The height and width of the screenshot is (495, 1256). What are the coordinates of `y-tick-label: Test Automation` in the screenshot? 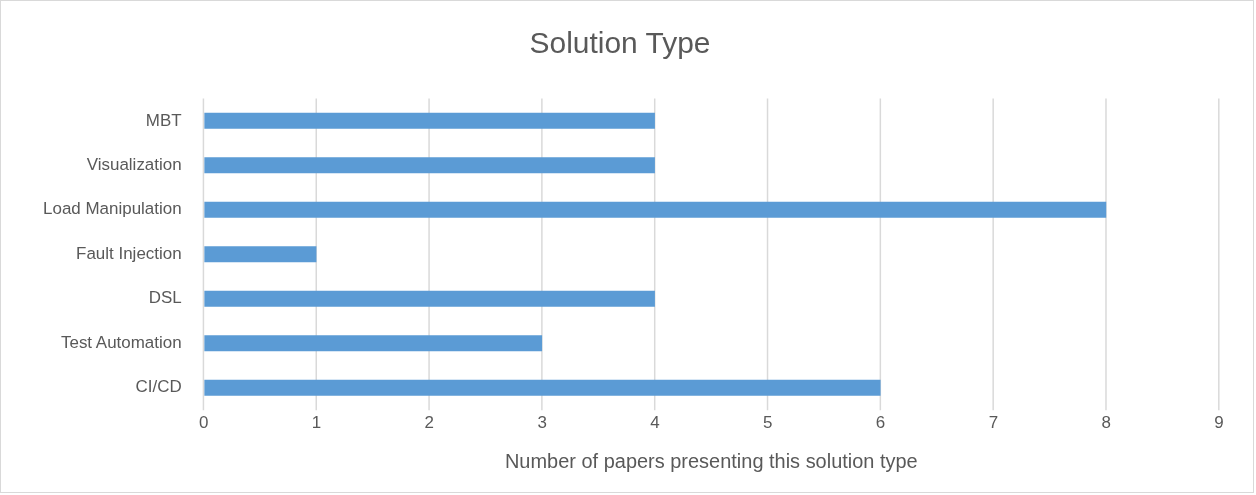 It's located at (121, 342).